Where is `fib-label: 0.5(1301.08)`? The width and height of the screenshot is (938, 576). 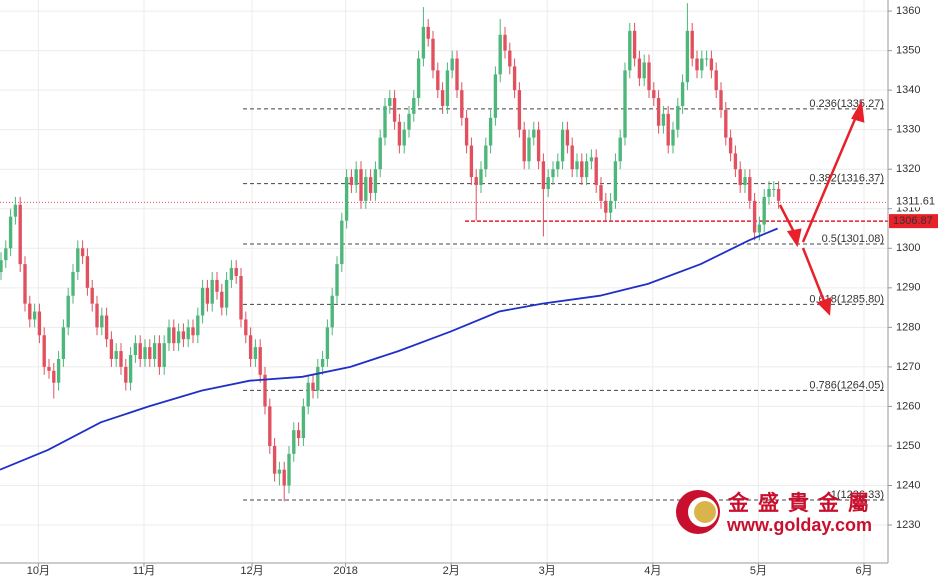
fib-label: 0.5(1301.08) is located at coordinates (853, 239).